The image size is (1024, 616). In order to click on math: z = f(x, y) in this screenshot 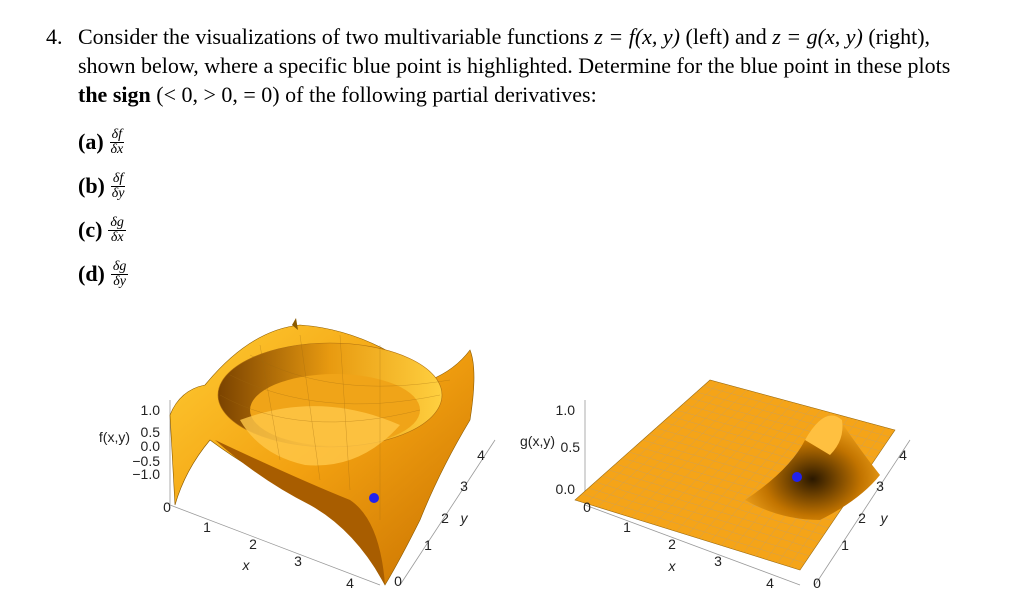, I will do `click(637, 36)`.